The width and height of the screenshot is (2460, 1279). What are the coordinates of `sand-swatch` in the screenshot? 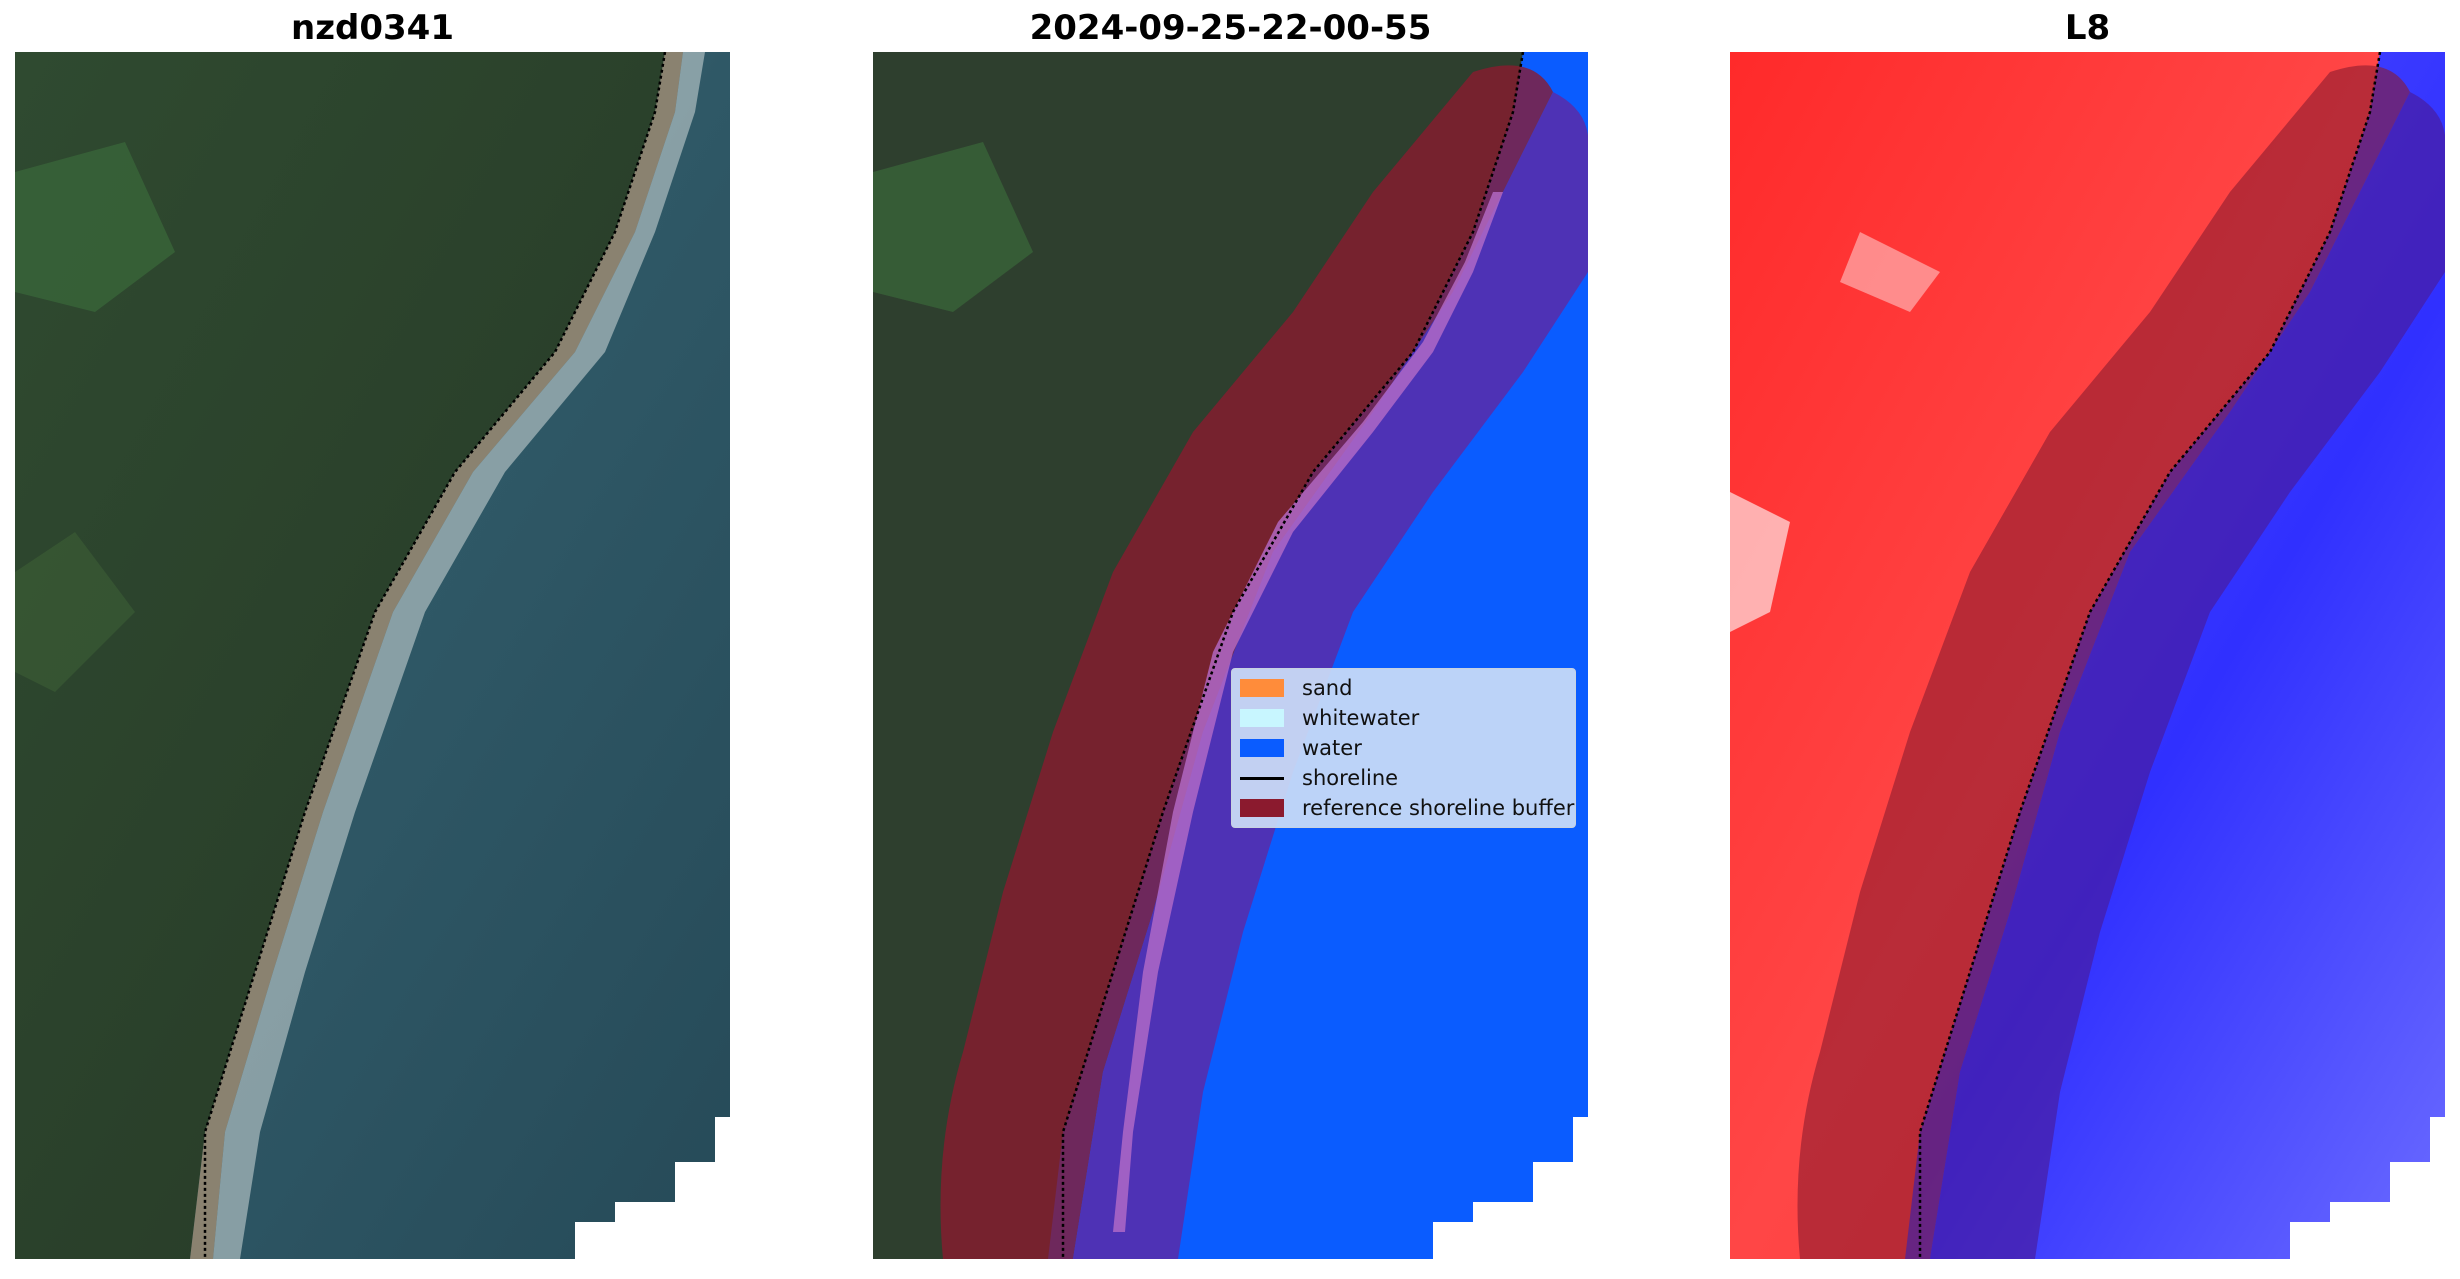 It's located at (1262, 688).